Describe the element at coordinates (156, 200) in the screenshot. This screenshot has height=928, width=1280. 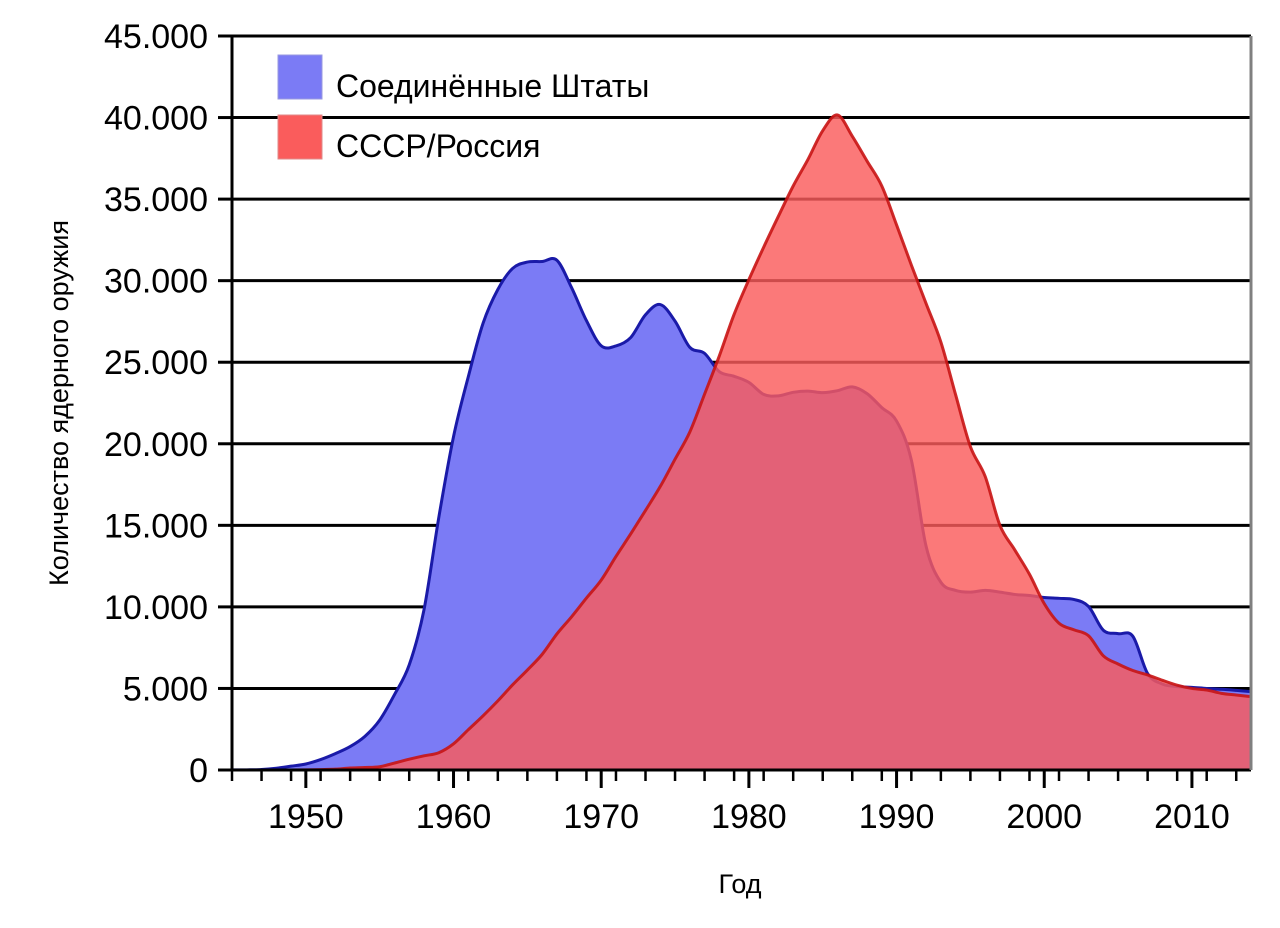
I see `y-tick-label: 35.000` at that location.